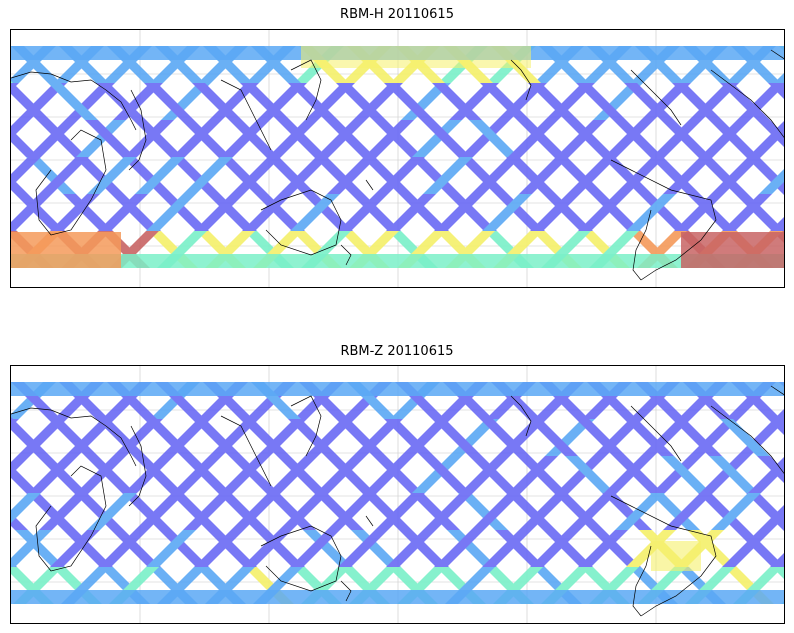 The height and width of the screenshot is (633, 794). What do you see at coordinates (398, 389) in the screenshot?
I see `north-swath-band` at bounding box center [398, 389].